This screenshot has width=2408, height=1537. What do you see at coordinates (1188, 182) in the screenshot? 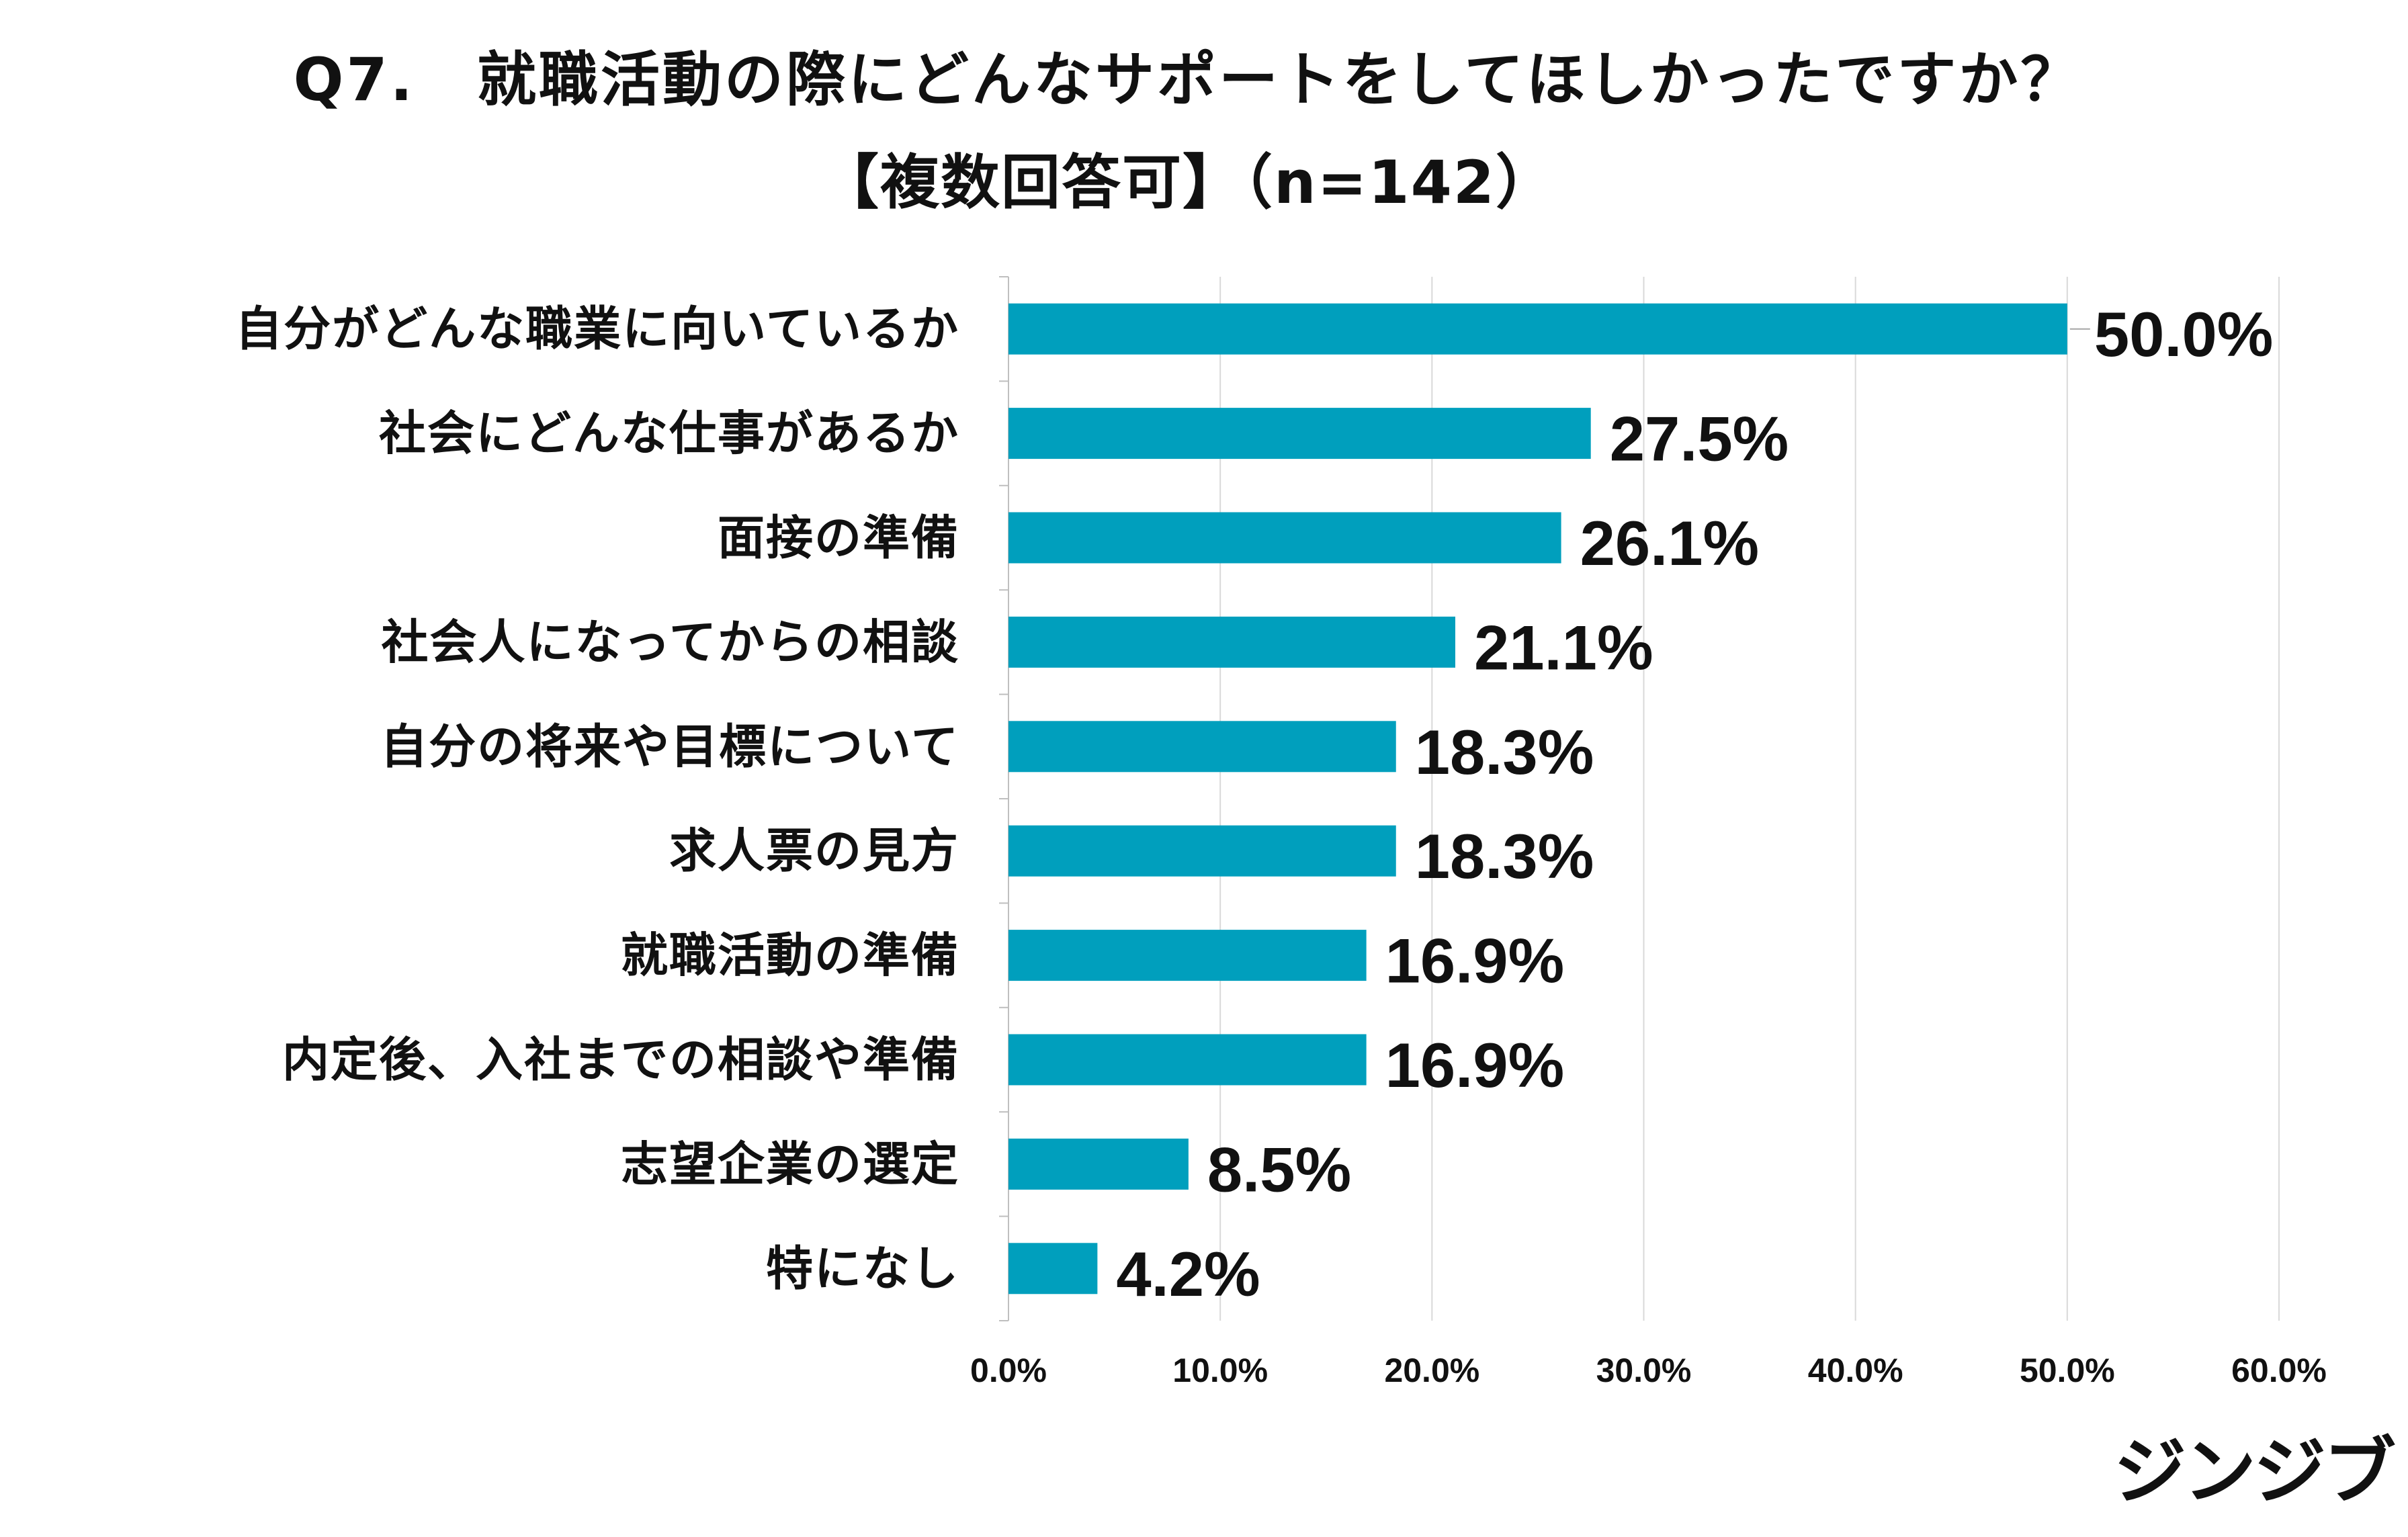
I see `chart-subtitle: 【複数回答可】（n=142）` at bounding box center [1188, 182].